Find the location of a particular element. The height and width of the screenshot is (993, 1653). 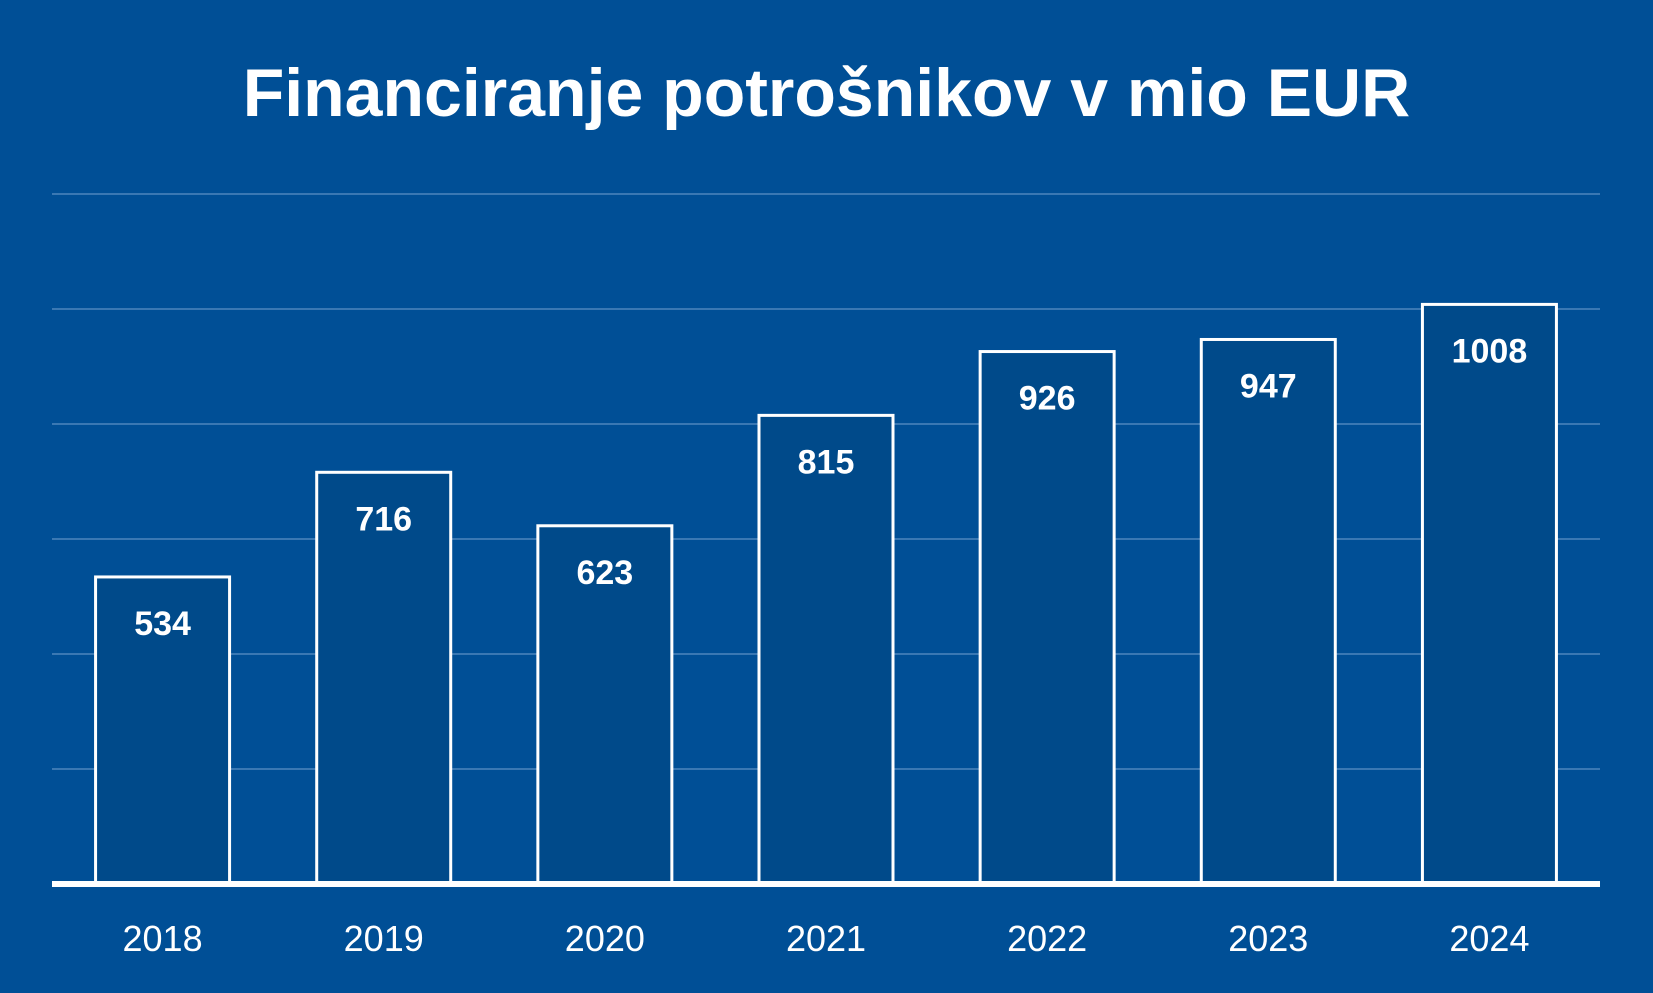

data-label-2018: 534 is located at coordinates (162, 624).